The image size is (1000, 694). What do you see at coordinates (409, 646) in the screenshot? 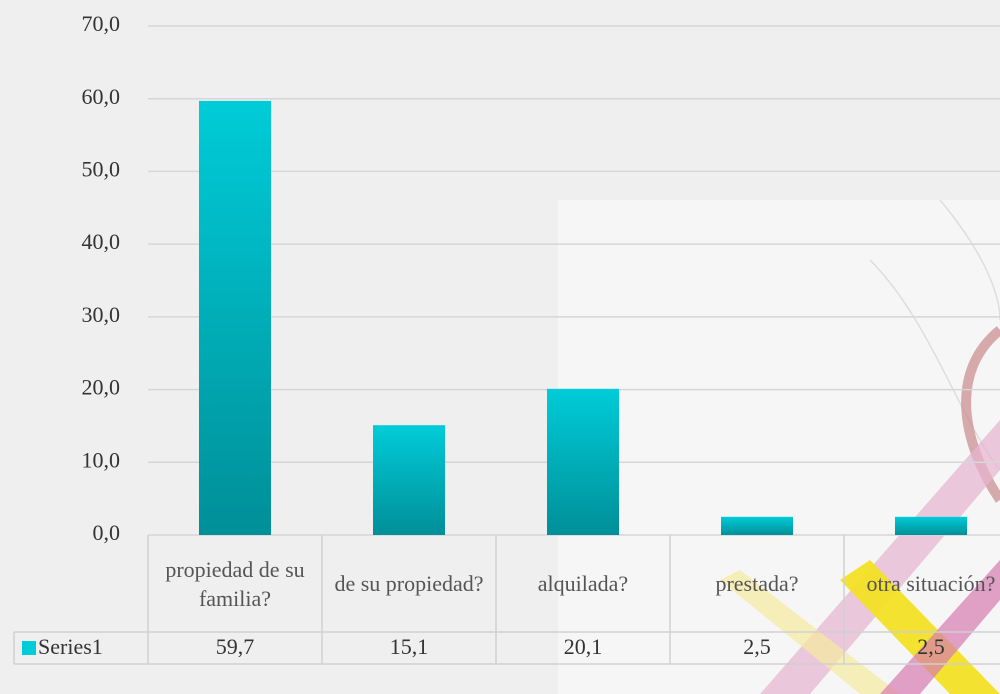
I see `value-label: 15,1` at bounding box center [409, 646].